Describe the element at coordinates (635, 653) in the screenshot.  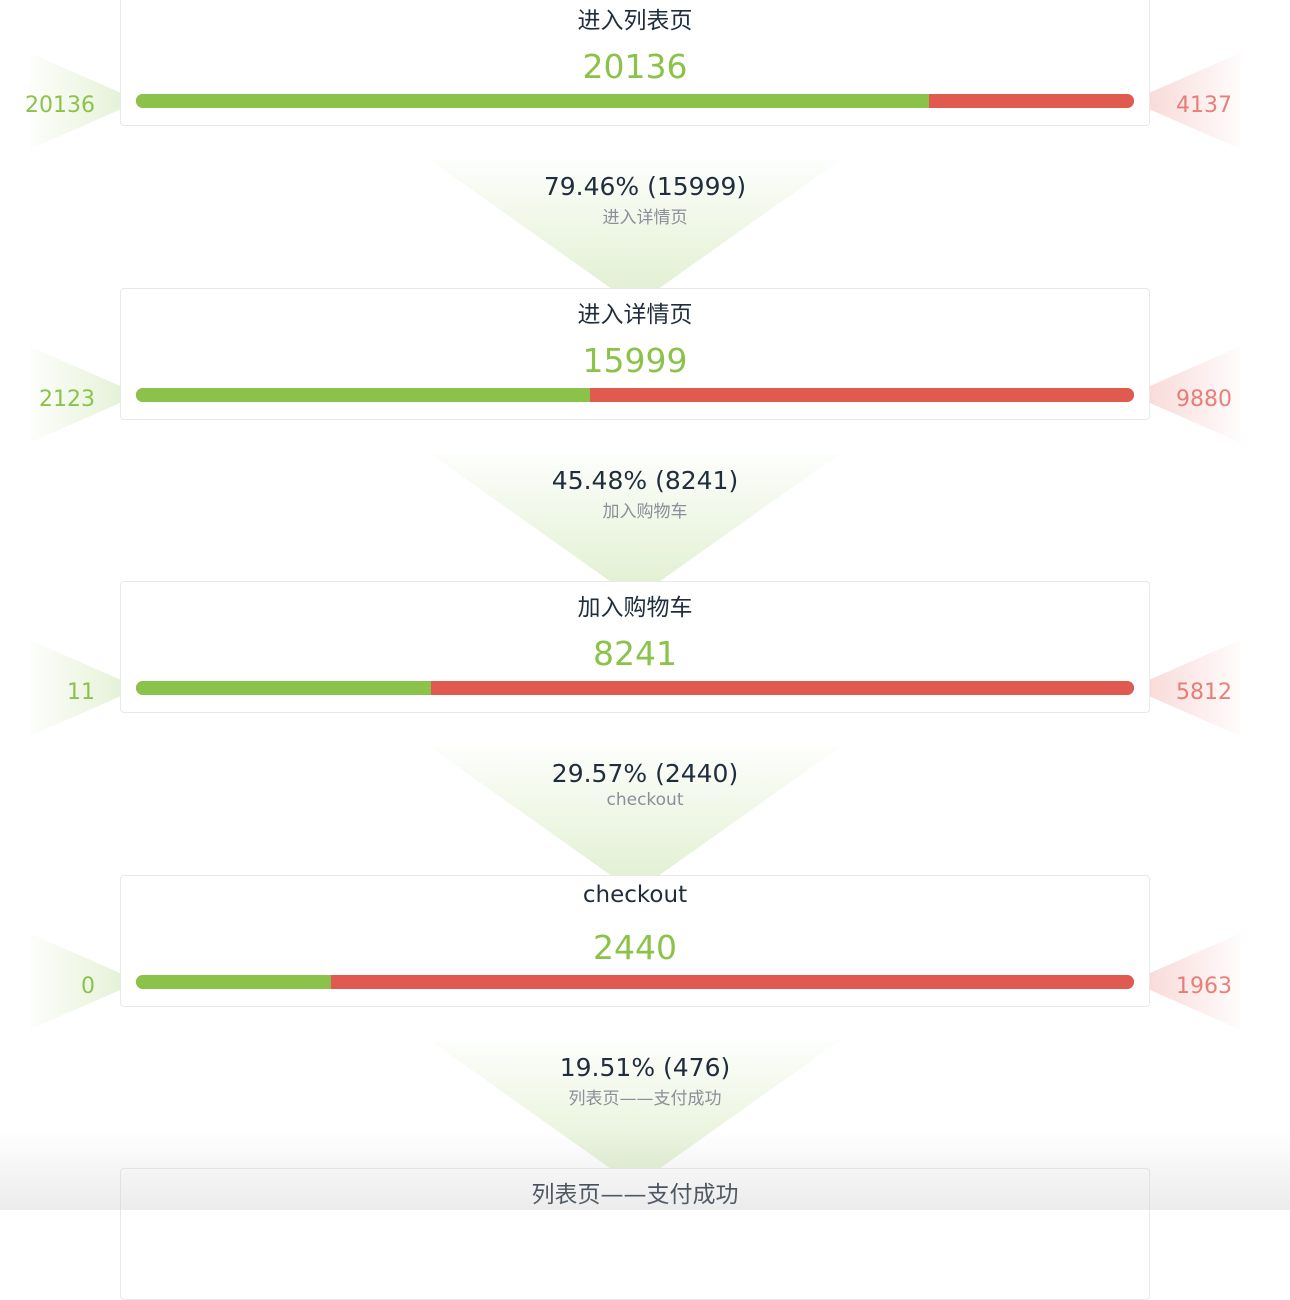
I see `stage-total: 8241` at that location.